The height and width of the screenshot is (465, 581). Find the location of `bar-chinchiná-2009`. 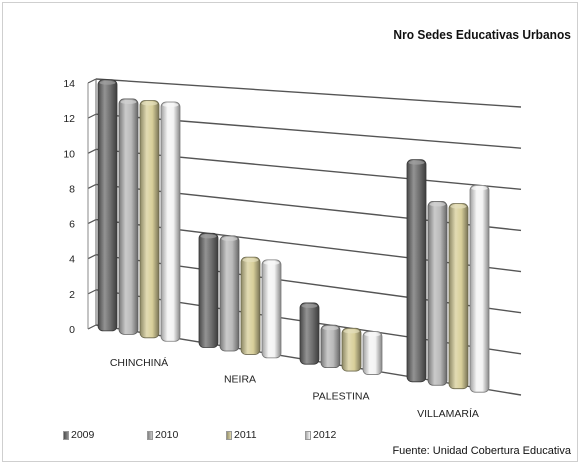

bar-chinchiná-2009 is located at coordinates (107, 205).